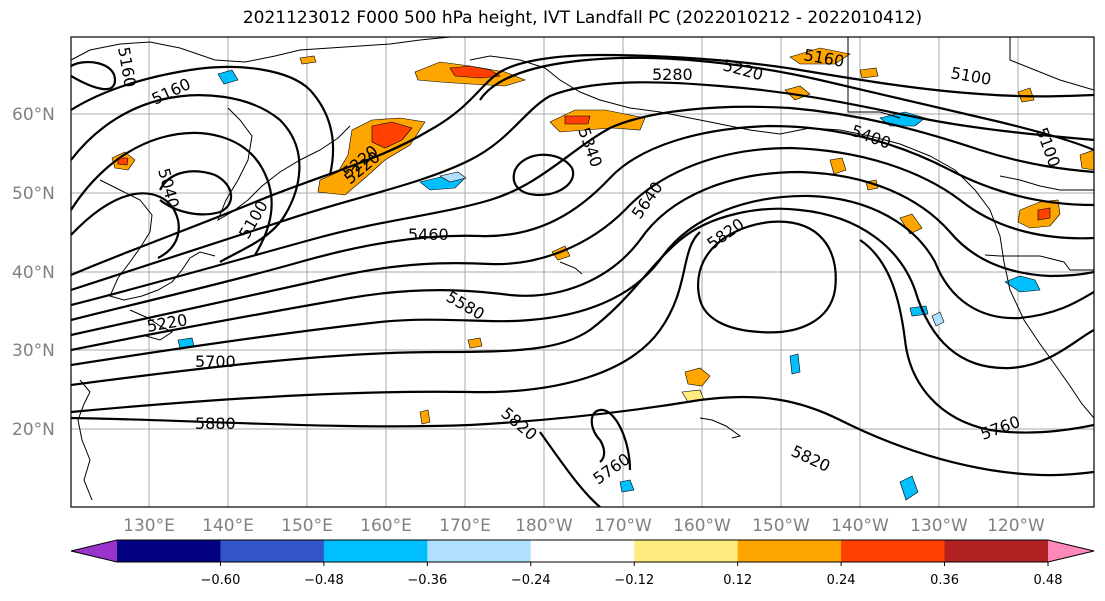 This screenshot has height=601, width=1105. What do you see at coordinates (939, 526) in the screenshot?
I see `lon-label-130w: 130°W` at bounding box center [939, 526].